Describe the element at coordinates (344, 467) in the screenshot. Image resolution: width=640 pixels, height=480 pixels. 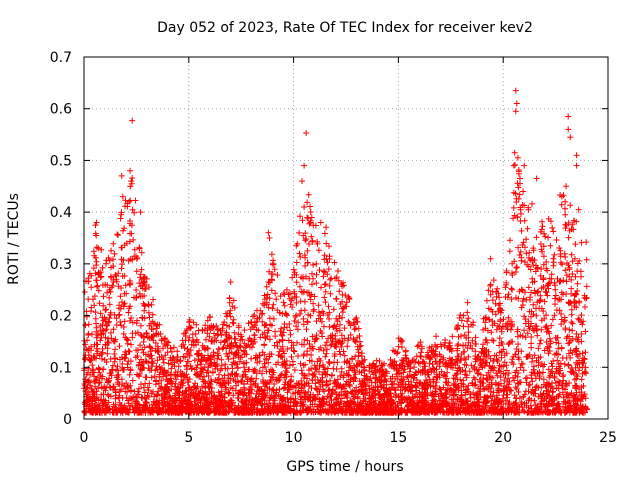
I see `x-axis-label: GPS time / hours` at that location.